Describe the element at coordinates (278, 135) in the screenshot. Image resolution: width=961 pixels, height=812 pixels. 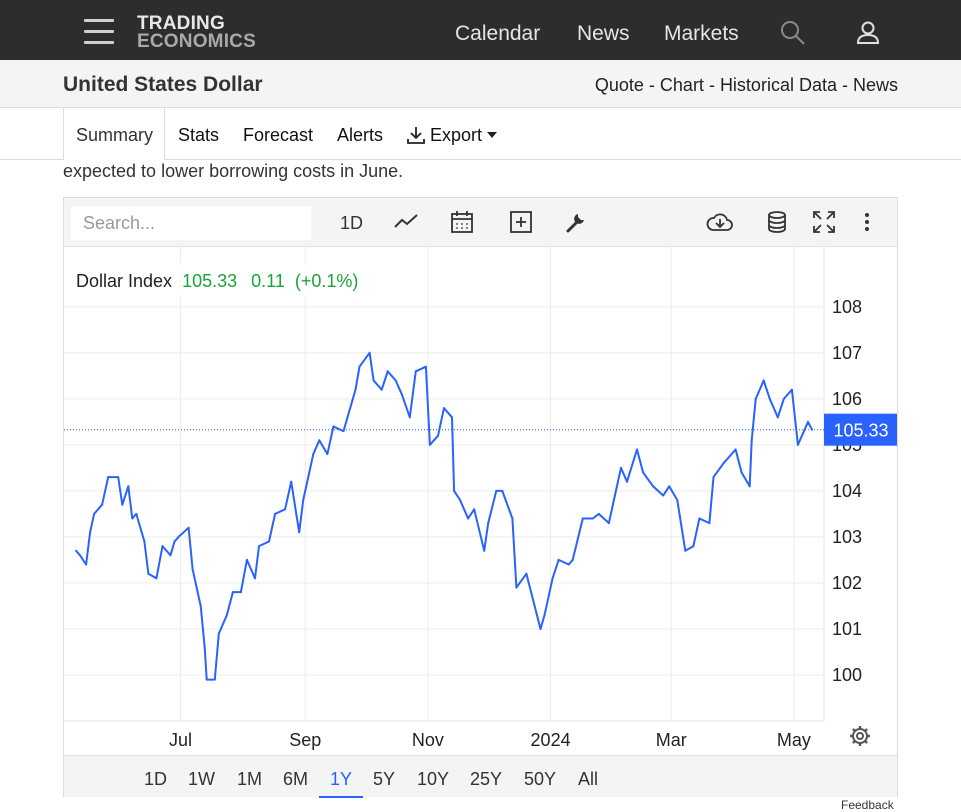
I see `tab-forecast: Forecast` at that location.